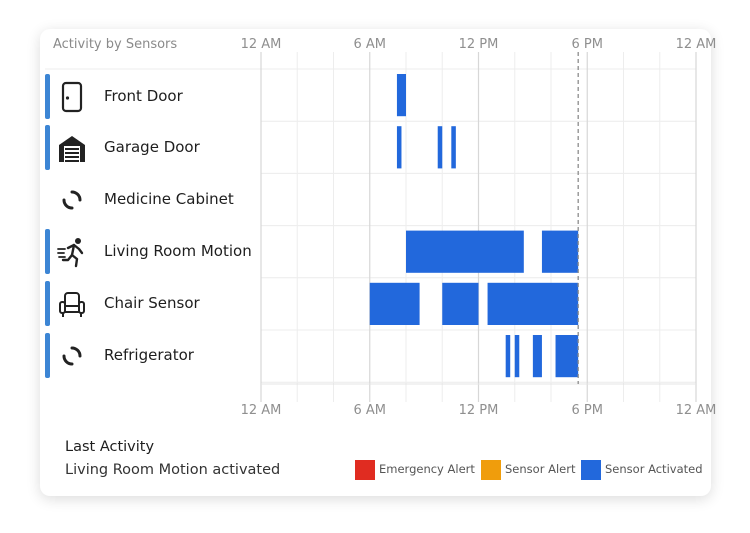 This screenshot has width=750, height=533. What do you see at coordinates (587, 44) in the screenshot?
I see `x-axis-top-tick-label: 6 PM` at bounding box center [587, 44].